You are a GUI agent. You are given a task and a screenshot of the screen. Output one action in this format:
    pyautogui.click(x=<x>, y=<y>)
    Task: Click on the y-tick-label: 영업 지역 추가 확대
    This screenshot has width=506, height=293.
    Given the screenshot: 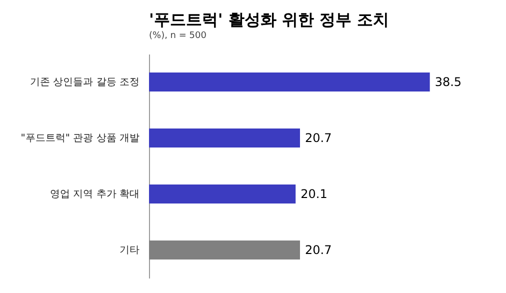 What is the action you would take?
    pyautogui.click(x=95, y=194)
    